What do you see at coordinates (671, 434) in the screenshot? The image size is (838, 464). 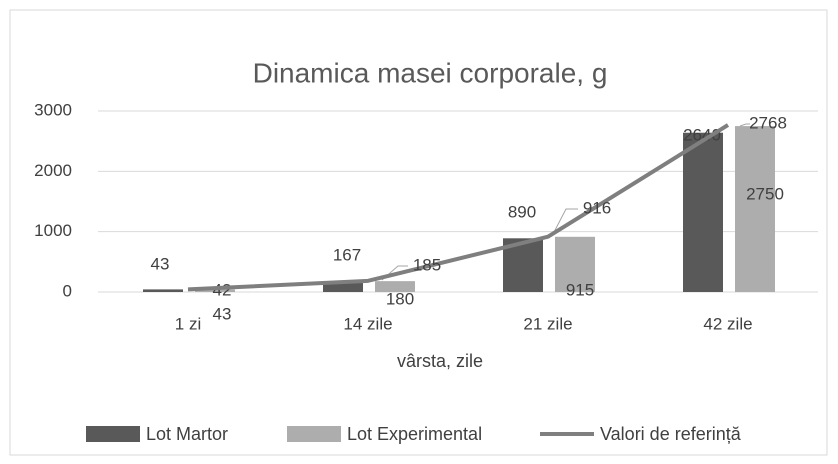 I see `legend-label: Valori de referință` at bounding box center [671, 434].